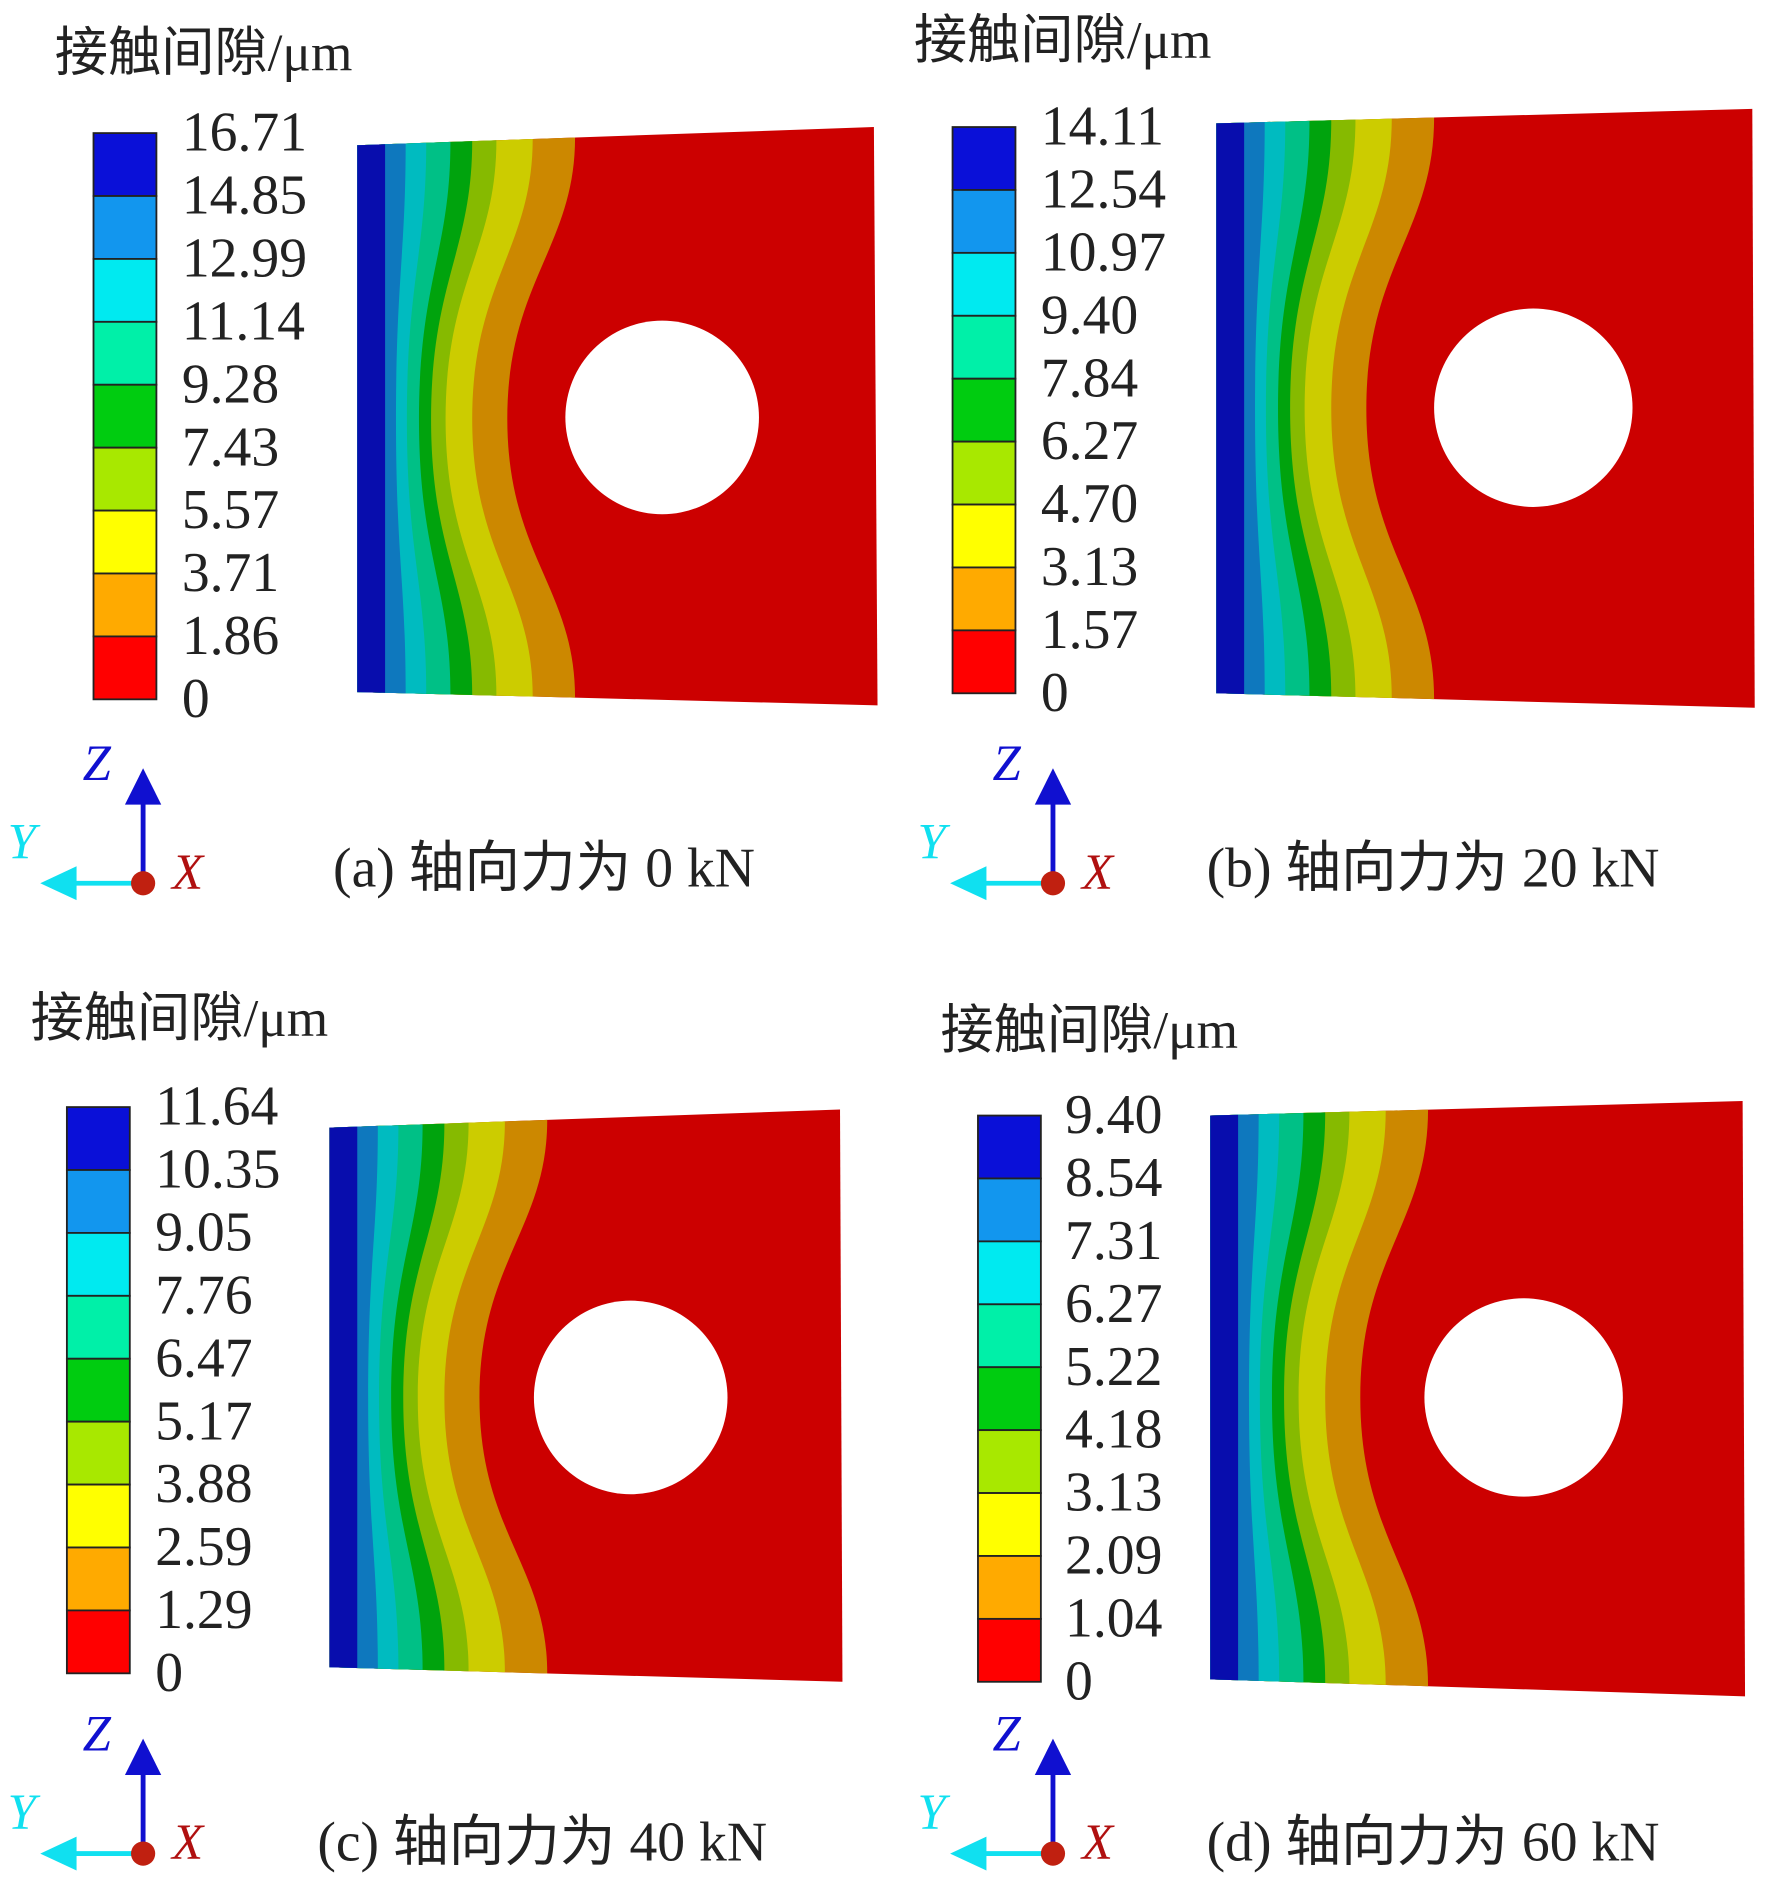 Image resolution: width=1772 pixels, height=1902 pixels. What do you see at coordinates (230, 510) in the screenshot?
I see `legend-label: 5.57` at bounding box center [230, 510].